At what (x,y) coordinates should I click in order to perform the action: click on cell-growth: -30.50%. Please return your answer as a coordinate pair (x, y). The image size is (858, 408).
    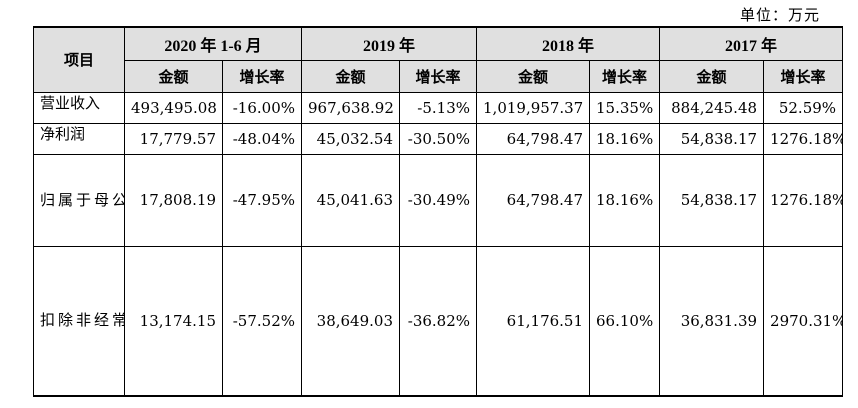
    Looking at the image, I should click on (438, 138).